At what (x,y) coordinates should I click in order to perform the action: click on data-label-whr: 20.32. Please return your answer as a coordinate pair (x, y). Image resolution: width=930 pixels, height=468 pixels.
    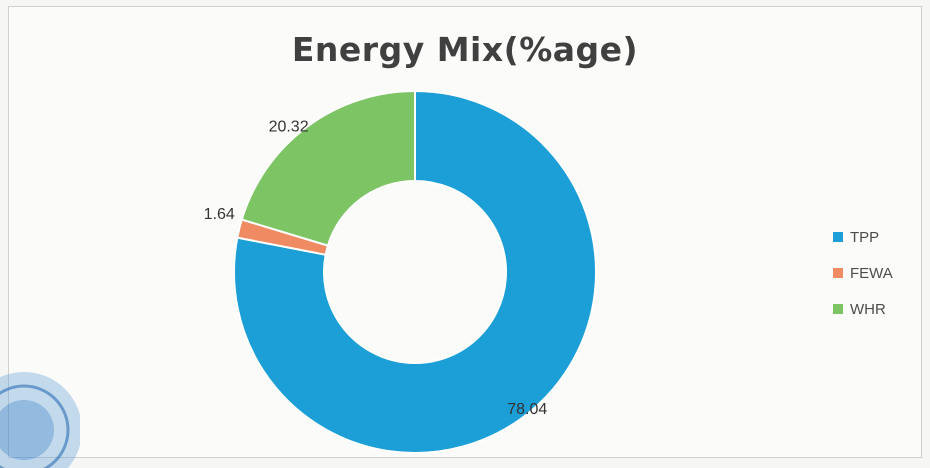
    Looking at the image, I should click on (289, 127).